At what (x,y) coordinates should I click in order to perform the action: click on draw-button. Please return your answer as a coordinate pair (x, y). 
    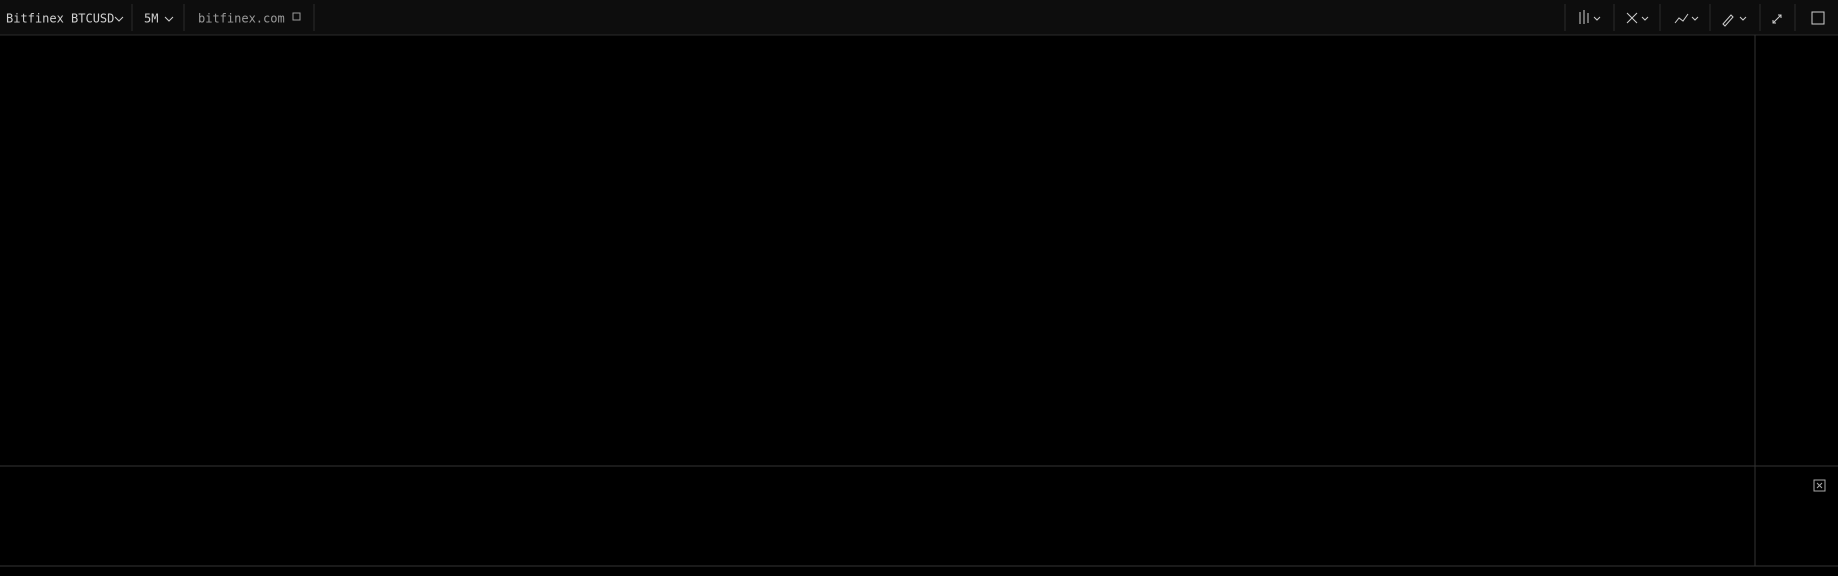
    Looking at the image, I should click on (1734, 20).